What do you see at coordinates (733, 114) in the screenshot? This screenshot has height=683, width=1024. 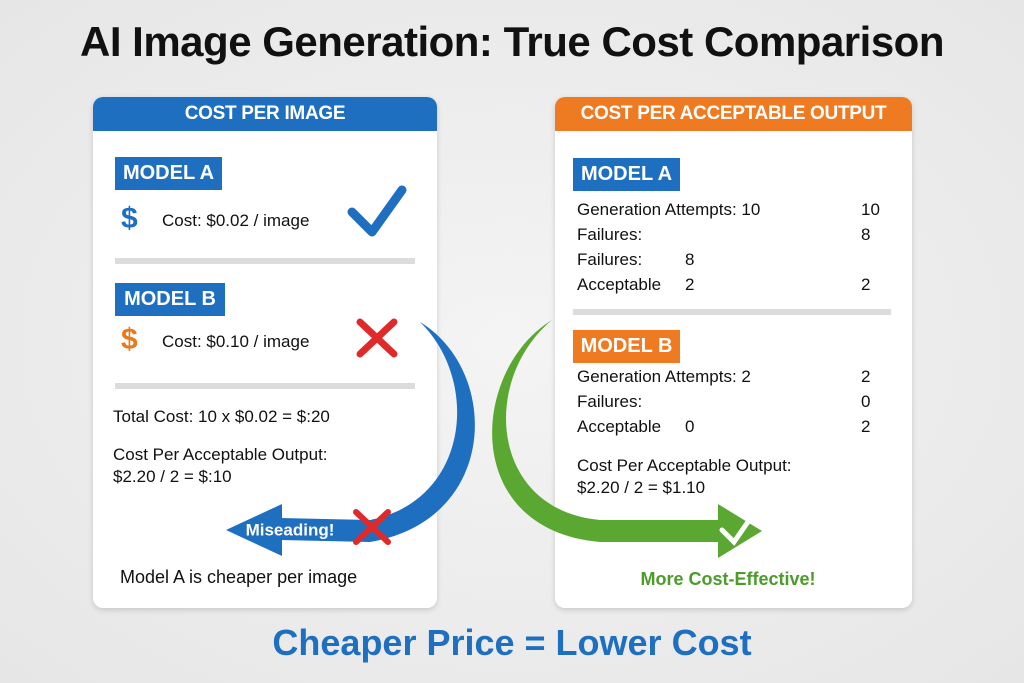 I see `panel-header: COST PER ACCEPTABLE OUTPUT` at bounding box center [733, 114].